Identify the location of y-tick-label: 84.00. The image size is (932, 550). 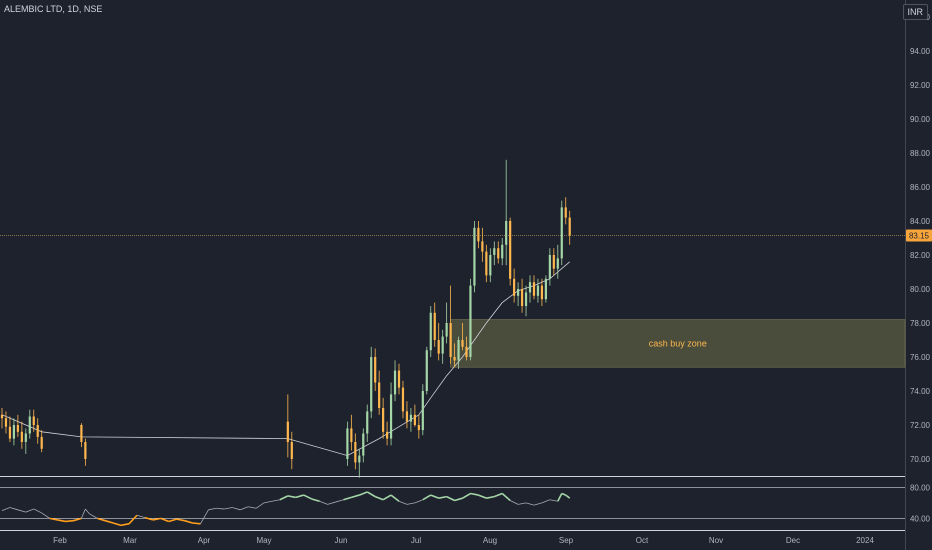
(920, 221).